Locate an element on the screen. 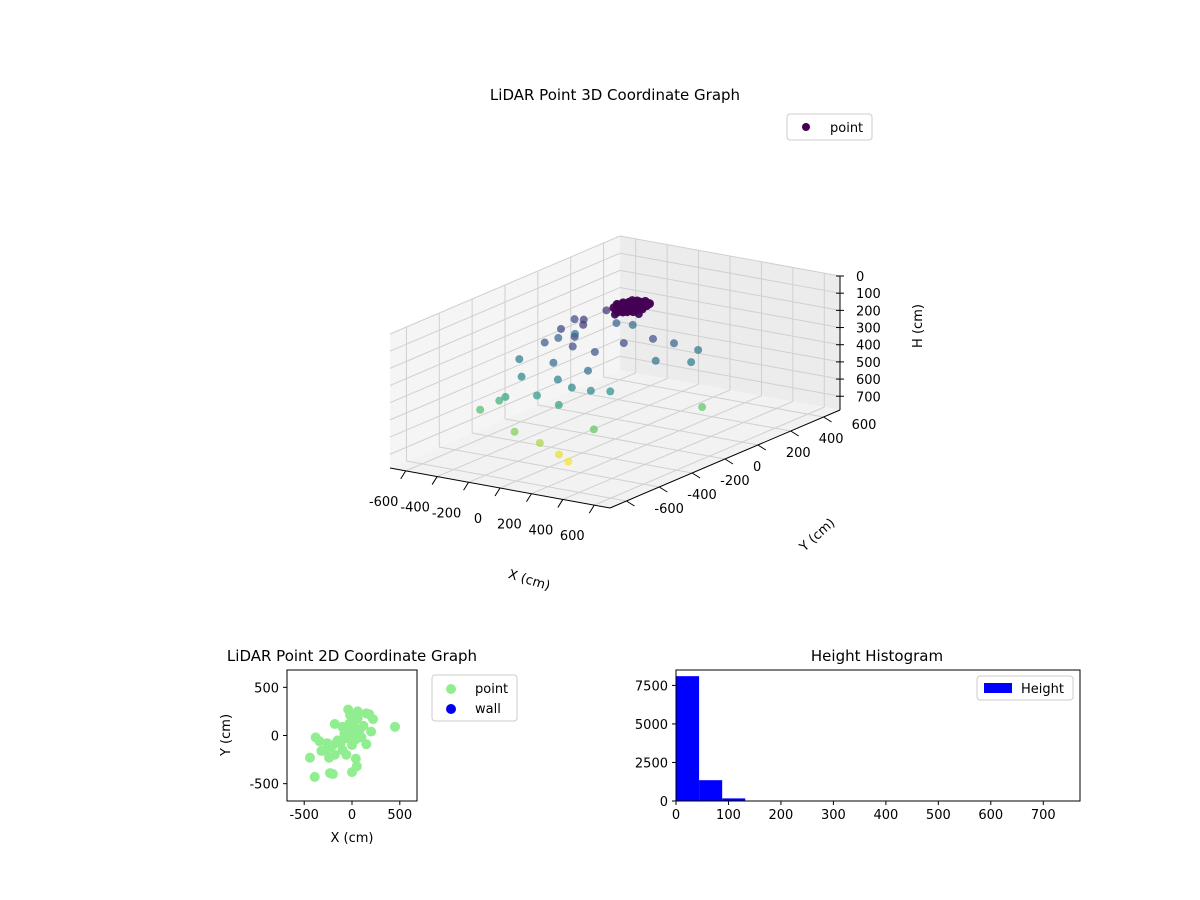  z-tick-label: 600 is located at coordinates (868, 380).